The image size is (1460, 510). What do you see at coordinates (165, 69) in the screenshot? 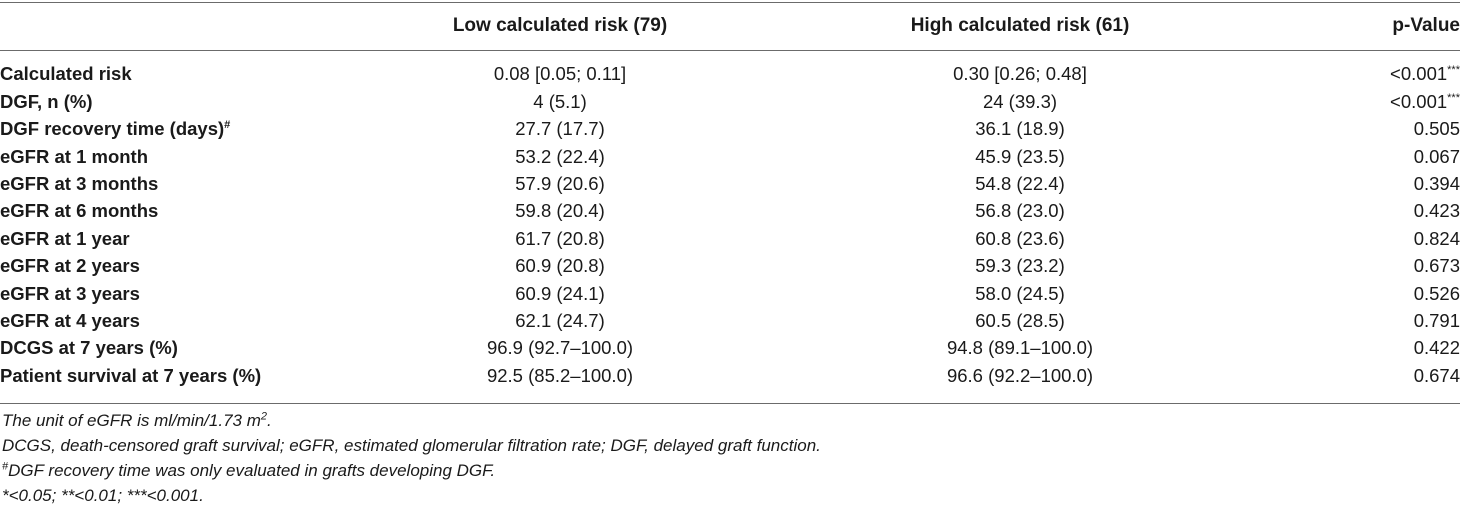
I see `row-label-cell: Calculated risk` at bounding box center [165, 69].